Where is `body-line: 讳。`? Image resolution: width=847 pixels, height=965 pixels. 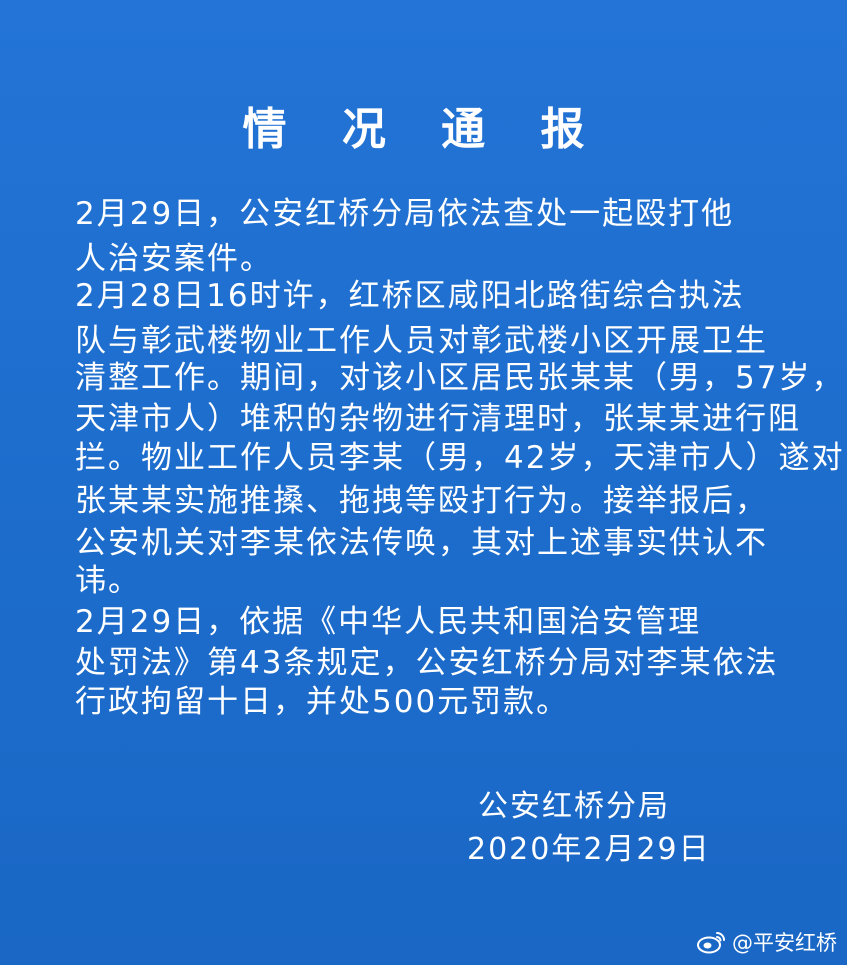
body-line: 讳。 is located at coordinates (108, 581).